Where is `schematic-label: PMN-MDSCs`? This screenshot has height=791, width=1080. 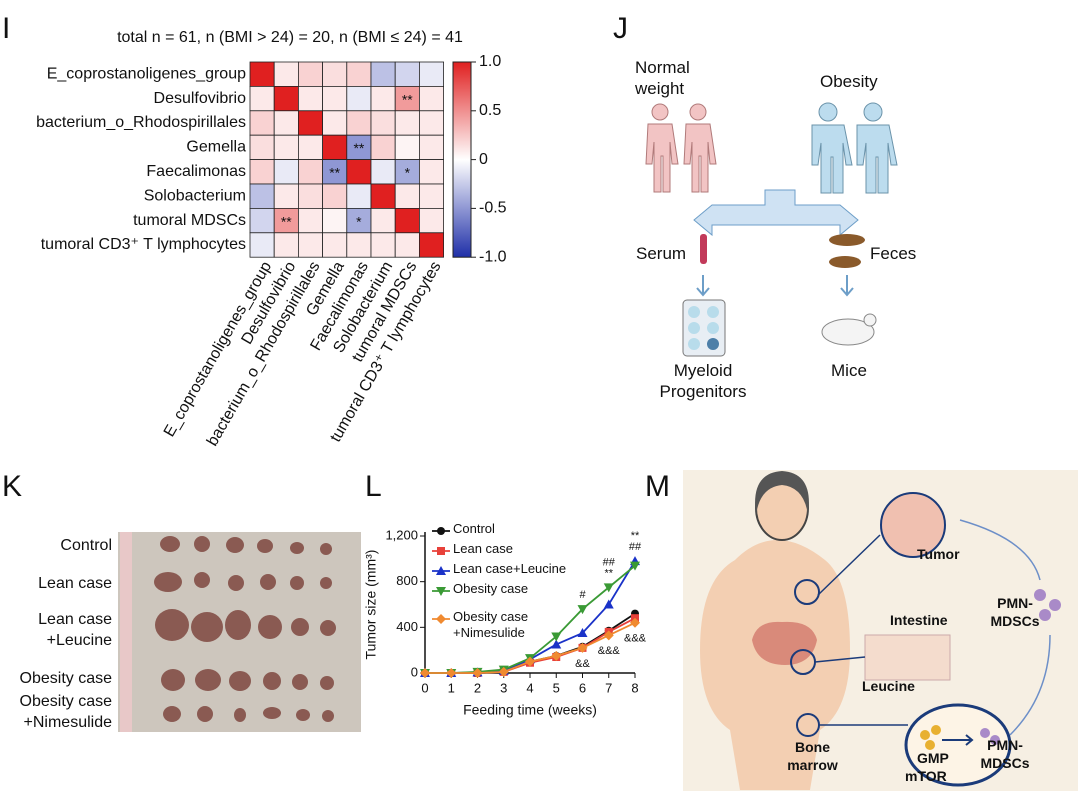 schematic-label: PMN-MDSCs is located at coordinates (1015, 612).